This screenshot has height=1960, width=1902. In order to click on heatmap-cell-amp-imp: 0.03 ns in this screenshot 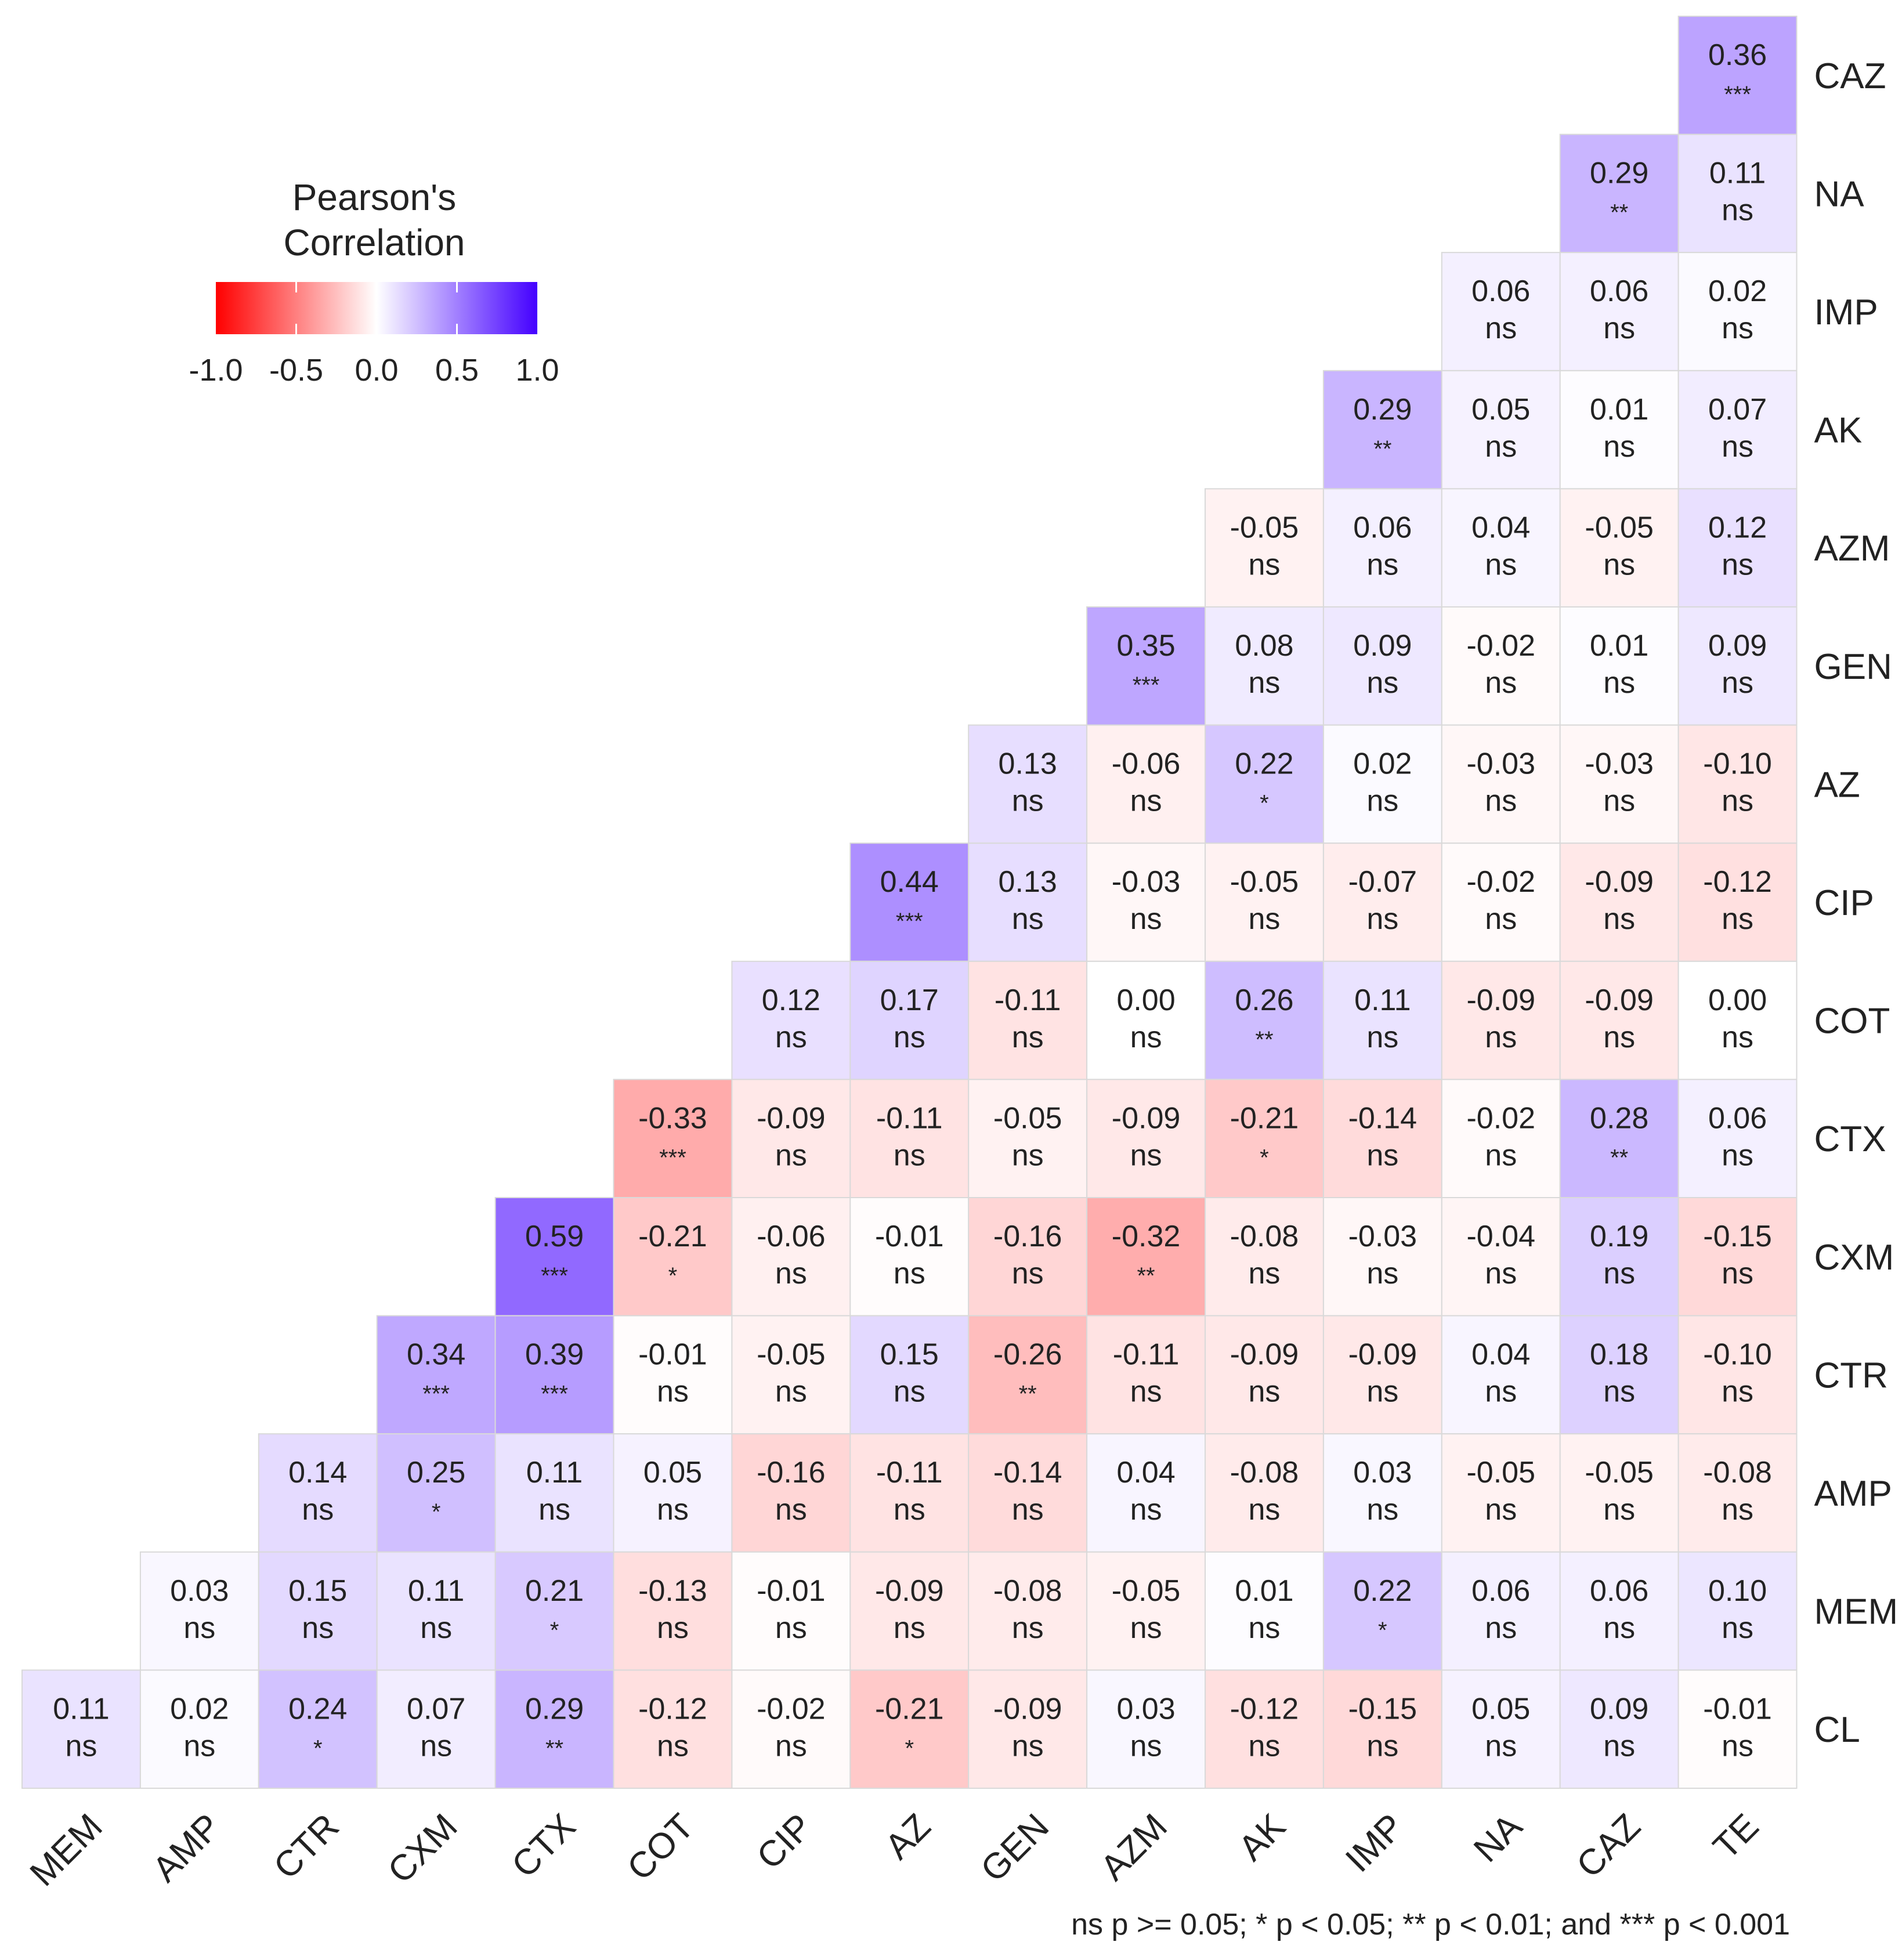, I will do `click(1382, 1493)`.